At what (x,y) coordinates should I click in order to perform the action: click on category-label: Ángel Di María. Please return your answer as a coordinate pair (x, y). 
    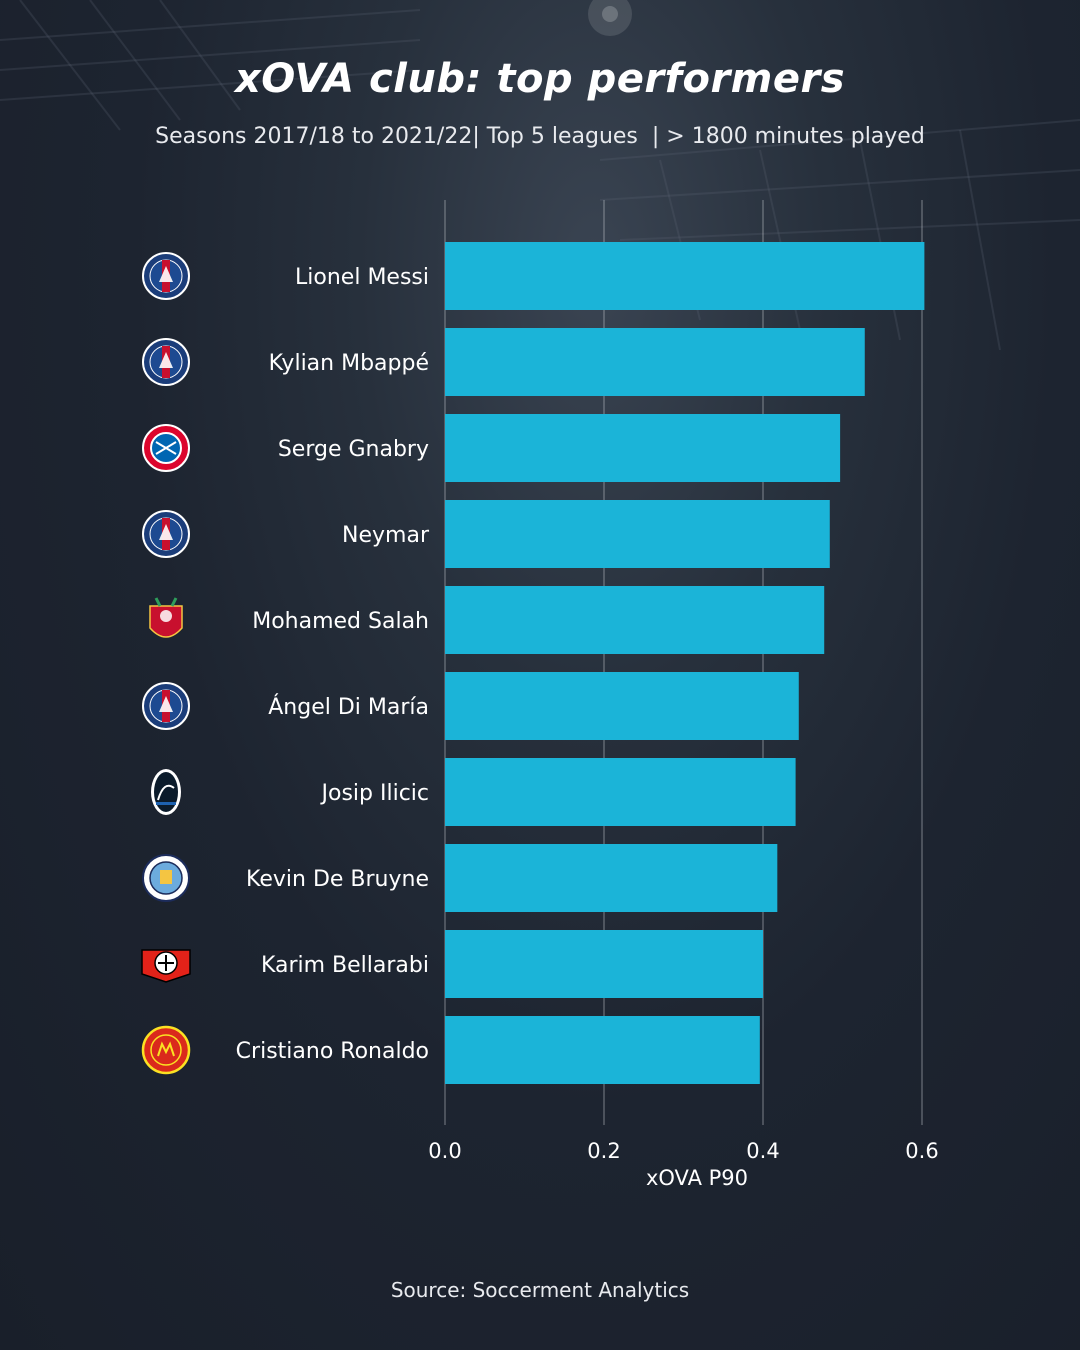
    Looking at the image, I should click on (348, 707).